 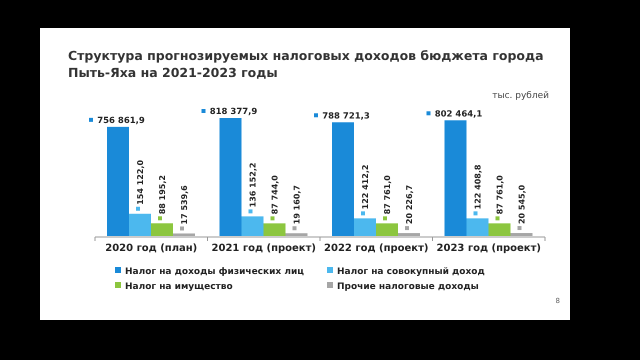 I want to click on x-tick-label: 2023 год (проект), so click(x=488, y=248).